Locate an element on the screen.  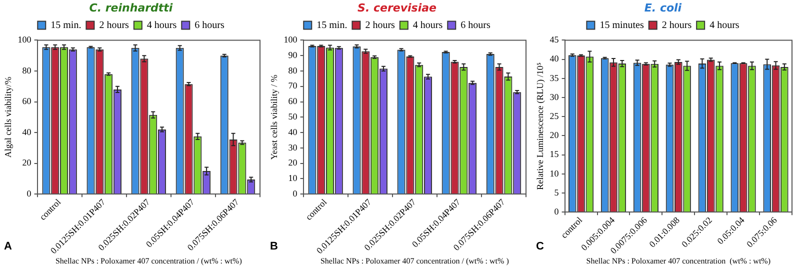
y-axis-title: Yeast cells viability / % is located at coordinates (273, 117).